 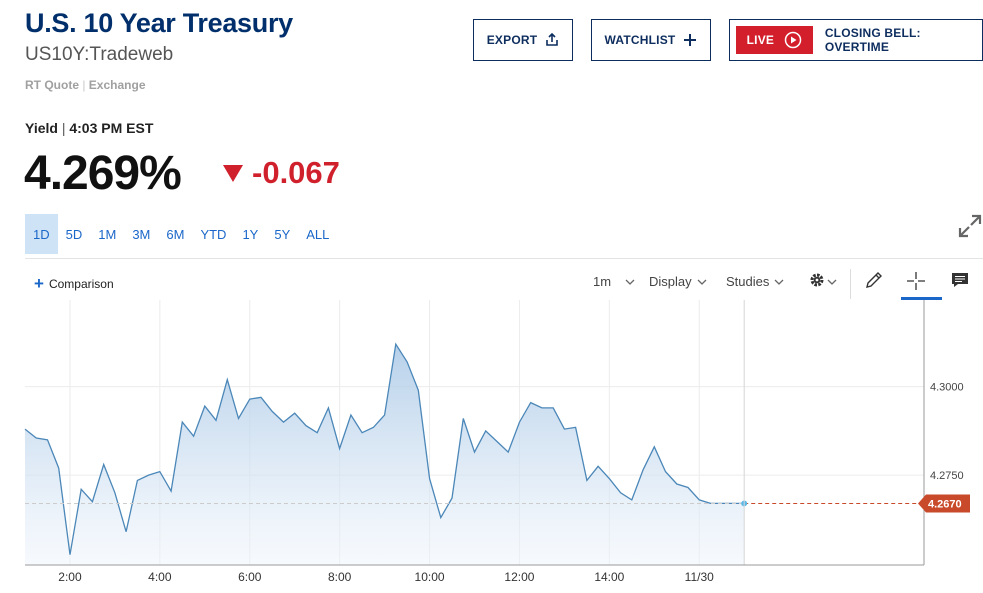 What do you see at coordinates (872, 40) in the screenshot?
I see `closing-bell-label: CLOSING BELL: OVERTIME` at bounding box center [872, 40].